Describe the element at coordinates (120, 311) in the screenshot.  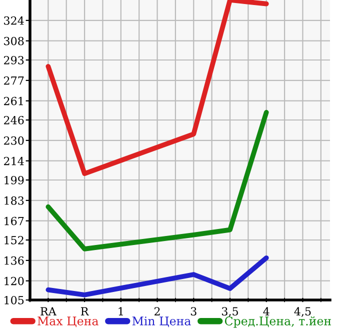
I see `x-tick-label: 1` at that location.